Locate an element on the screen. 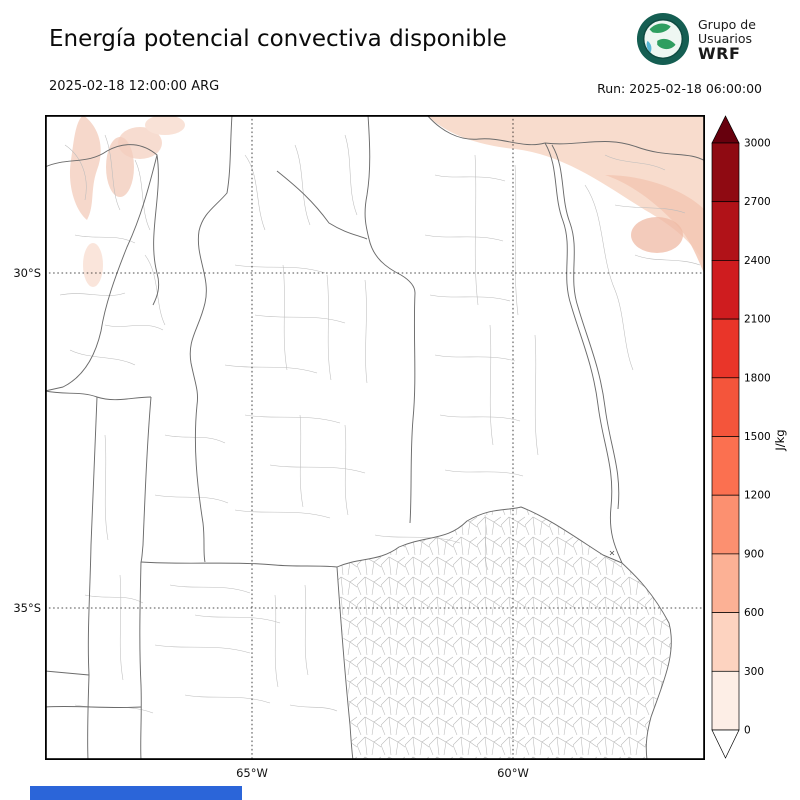 The height and width of the screenshot is (800, 800). colorbar-tick: 600 is located at coordinates (754, 613).